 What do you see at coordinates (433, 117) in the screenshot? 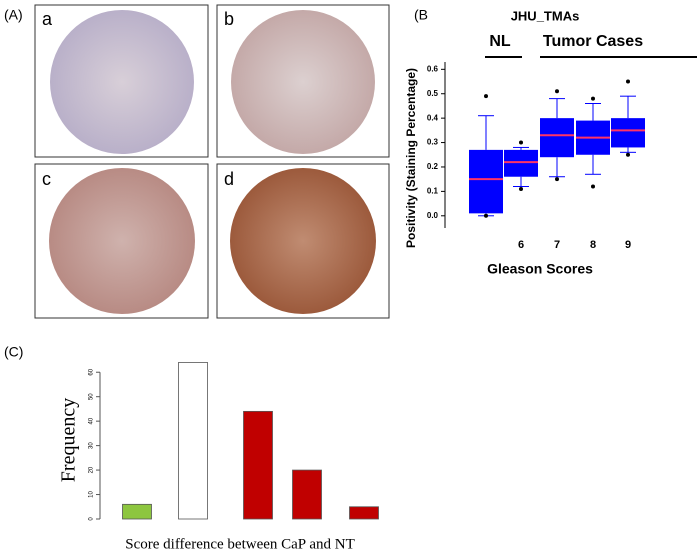
I see `y-tick-label: 0.4` at bounding box center [433, 117].